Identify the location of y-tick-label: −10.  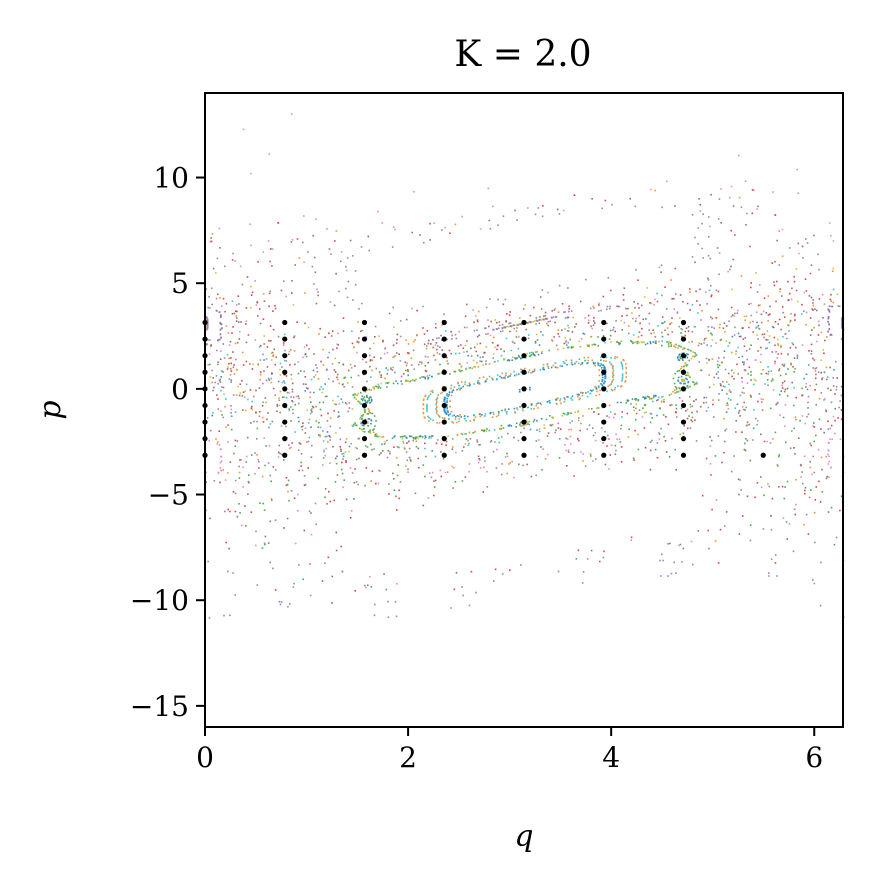
(159, 600).